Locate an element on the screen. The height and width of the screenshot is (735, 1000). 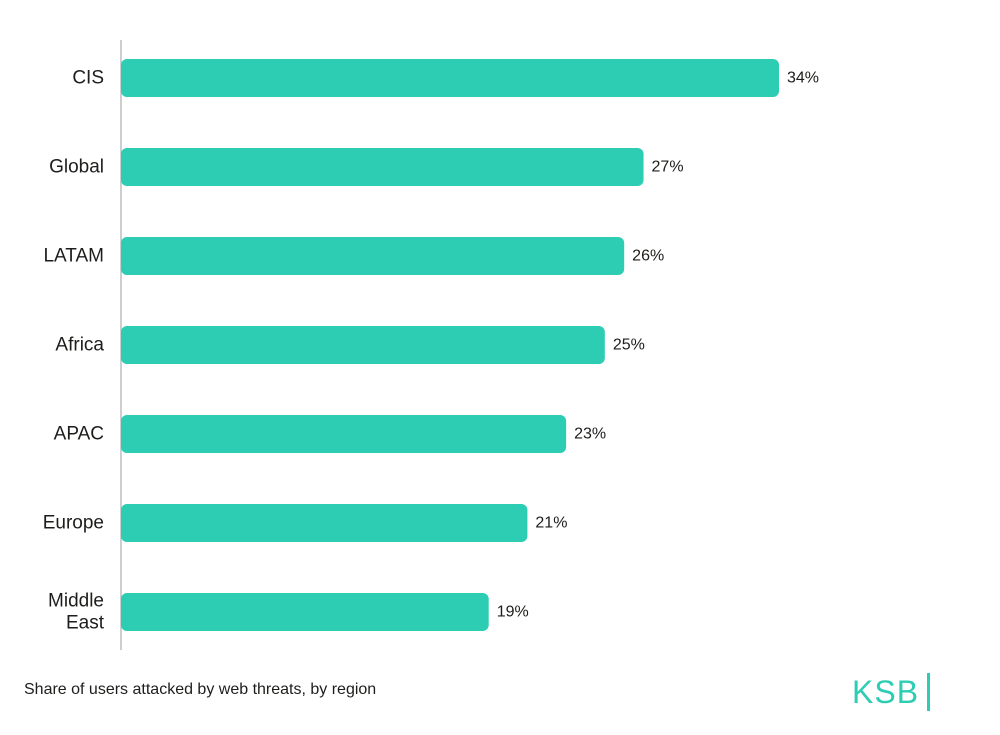
category-label: Europe is located at coordinates (73, 523).